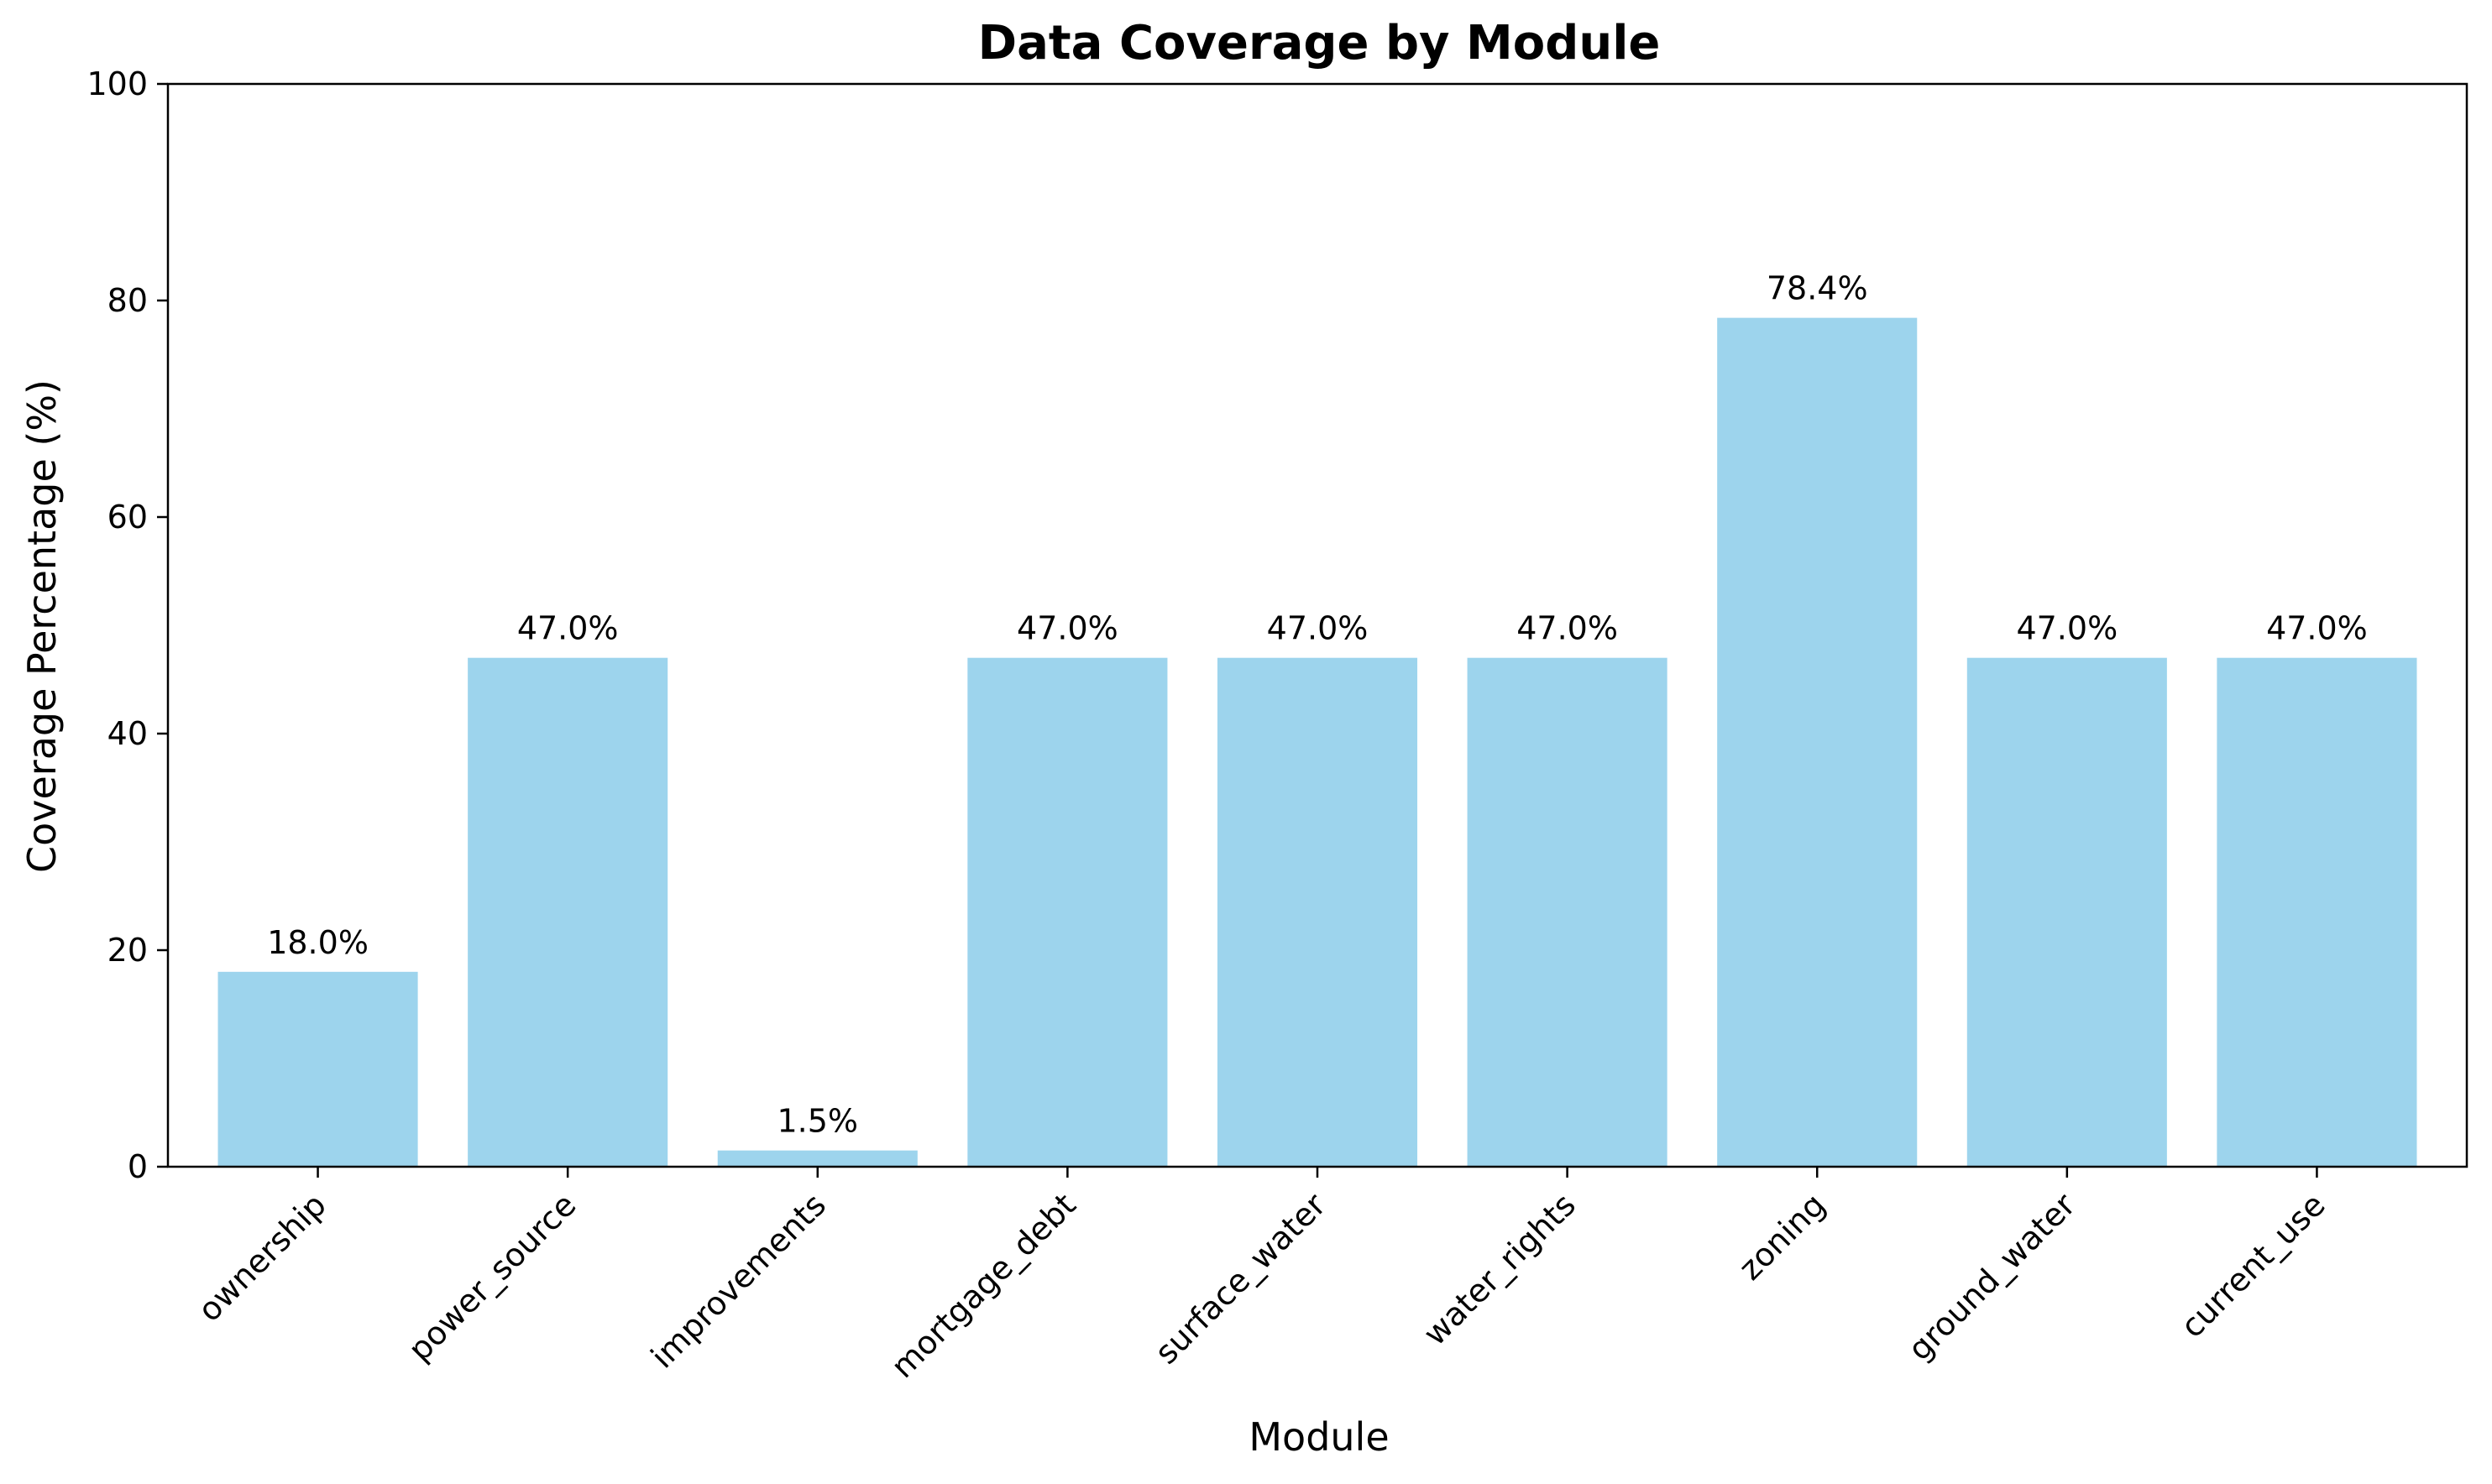  Describe the element at coordinates (2253, 1265) in the screenshot. I see `x-tick-label-current_use: current_use` at that location.